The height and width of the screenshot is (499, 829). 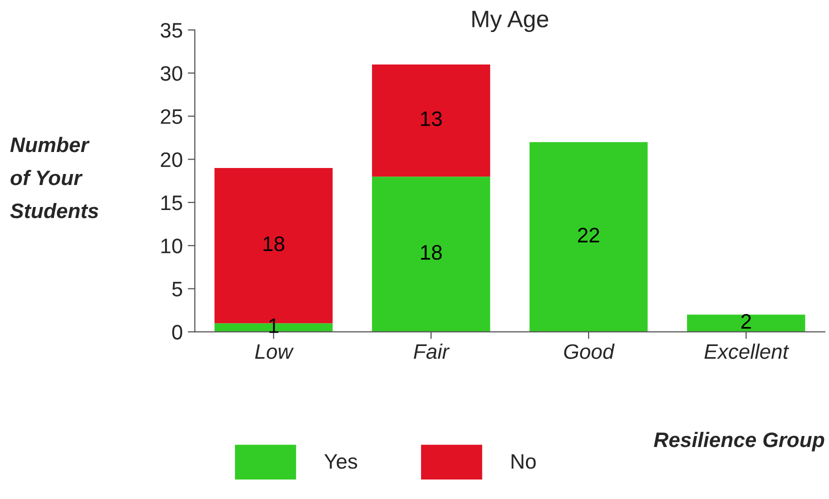 What do you see at coordinates (432, 351) in the screenshot?
I see `x-tick-label: Fair` at bounding box center [432, 351].